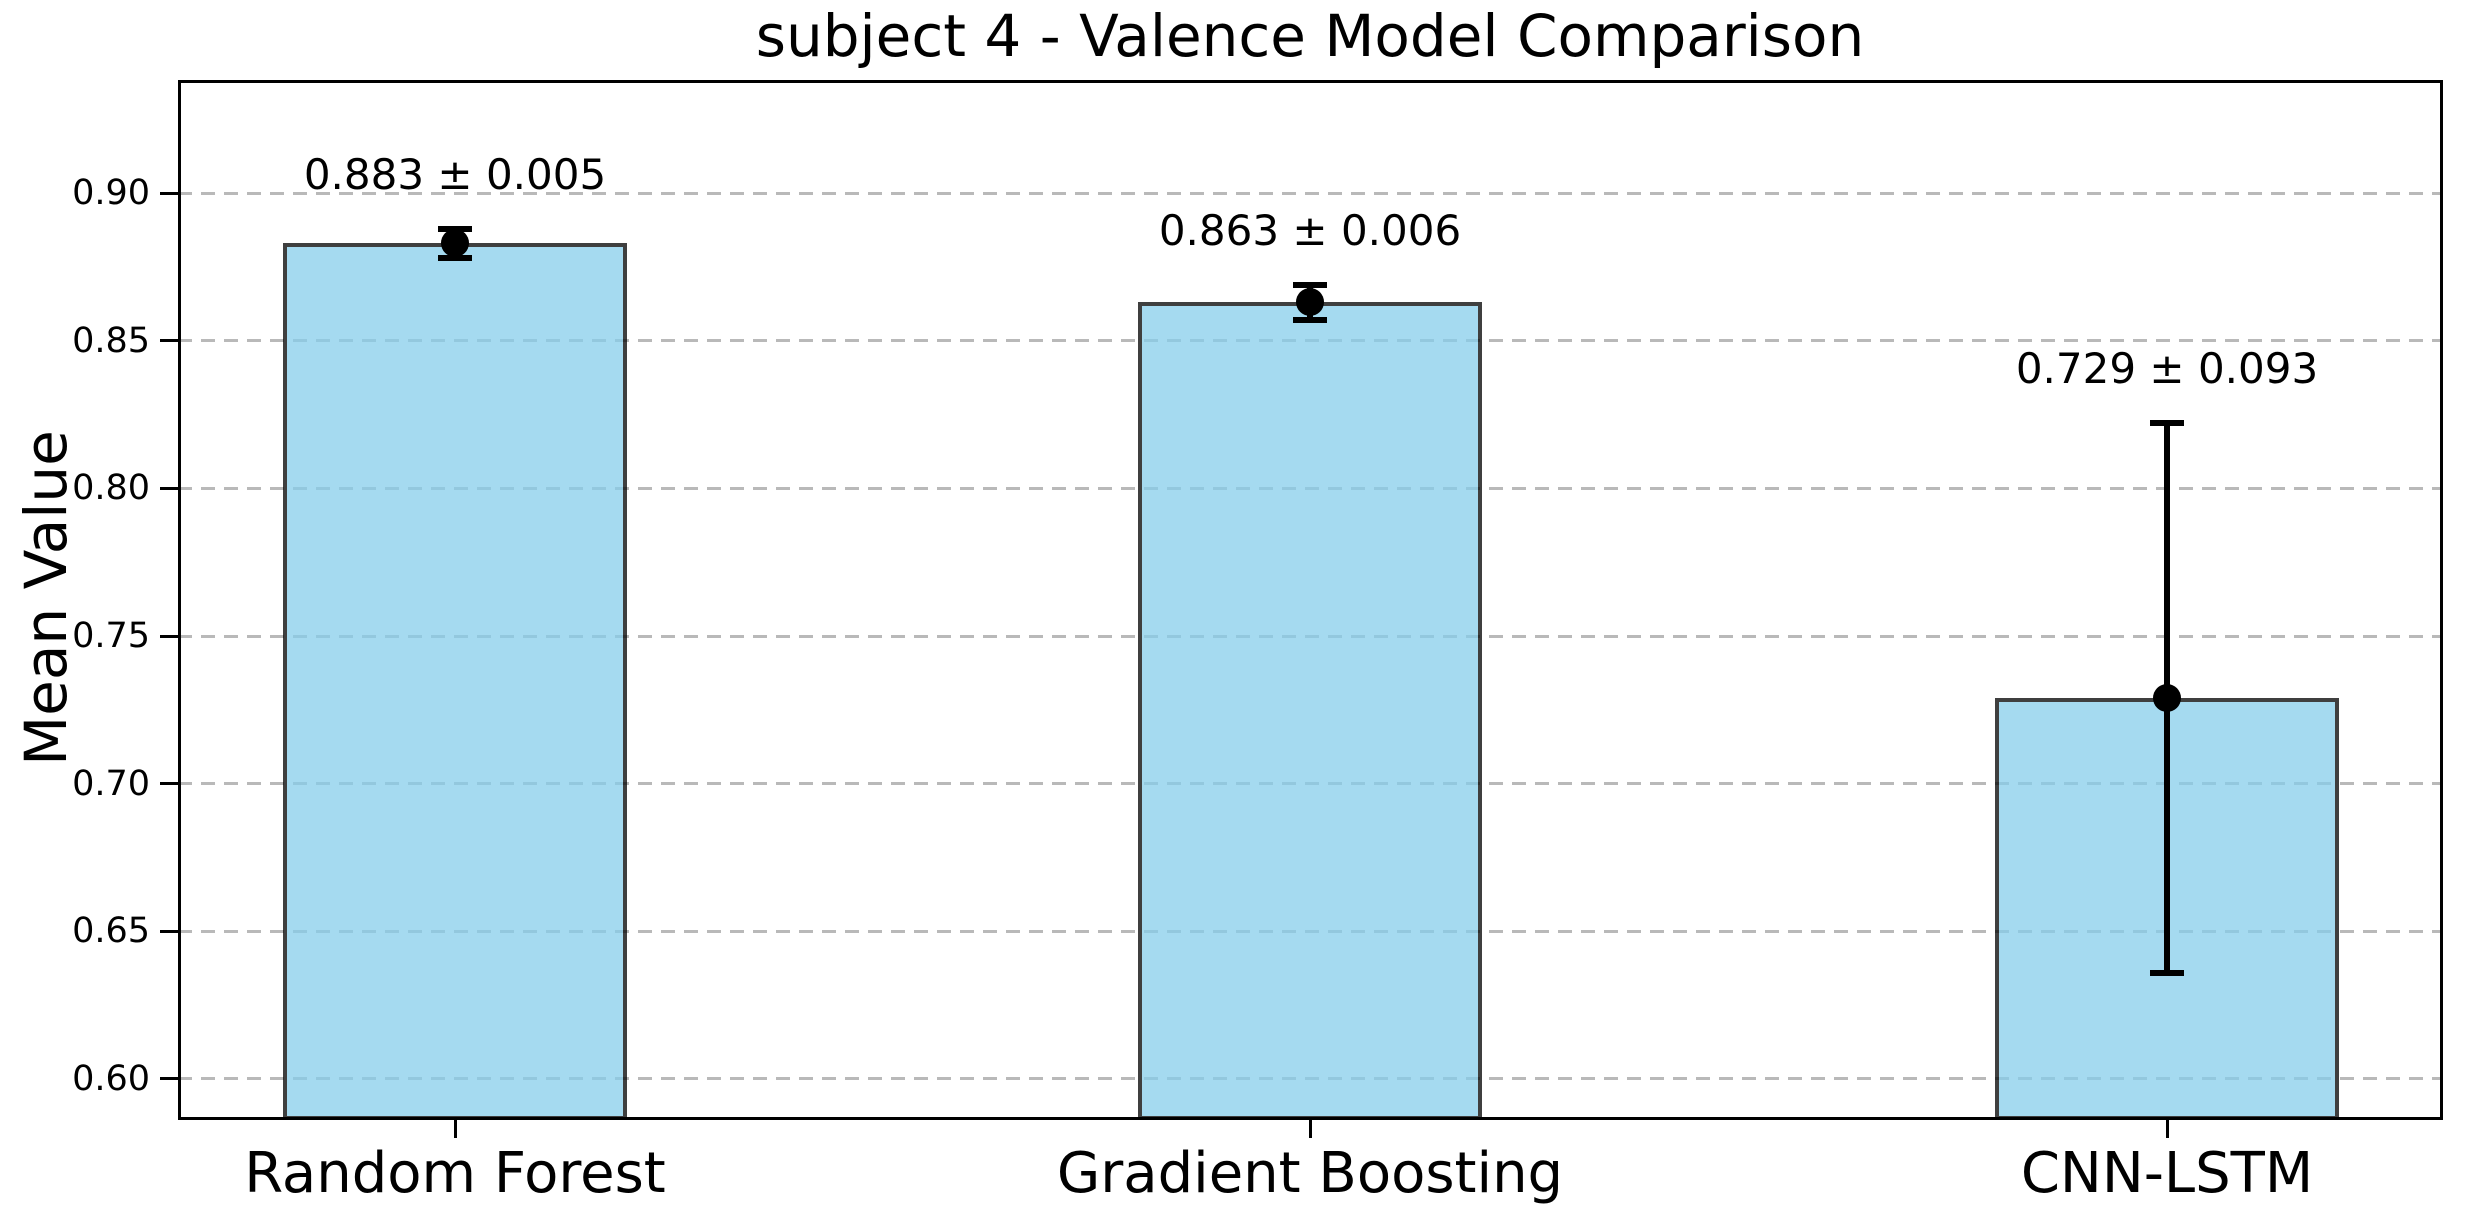  Describe the element at coordinates (1310, 230) in the screenshot. I see `bar-value-annotation: 0.863 ± 0.006` at that location.